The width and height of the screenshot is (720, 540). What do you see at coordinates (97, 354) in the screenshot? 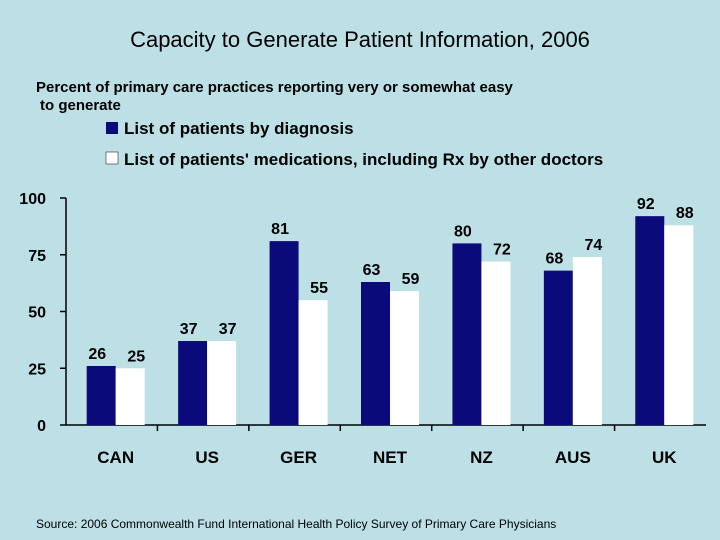
I see `data-label-diagnosis: 26` at bounding box center [97, 354].